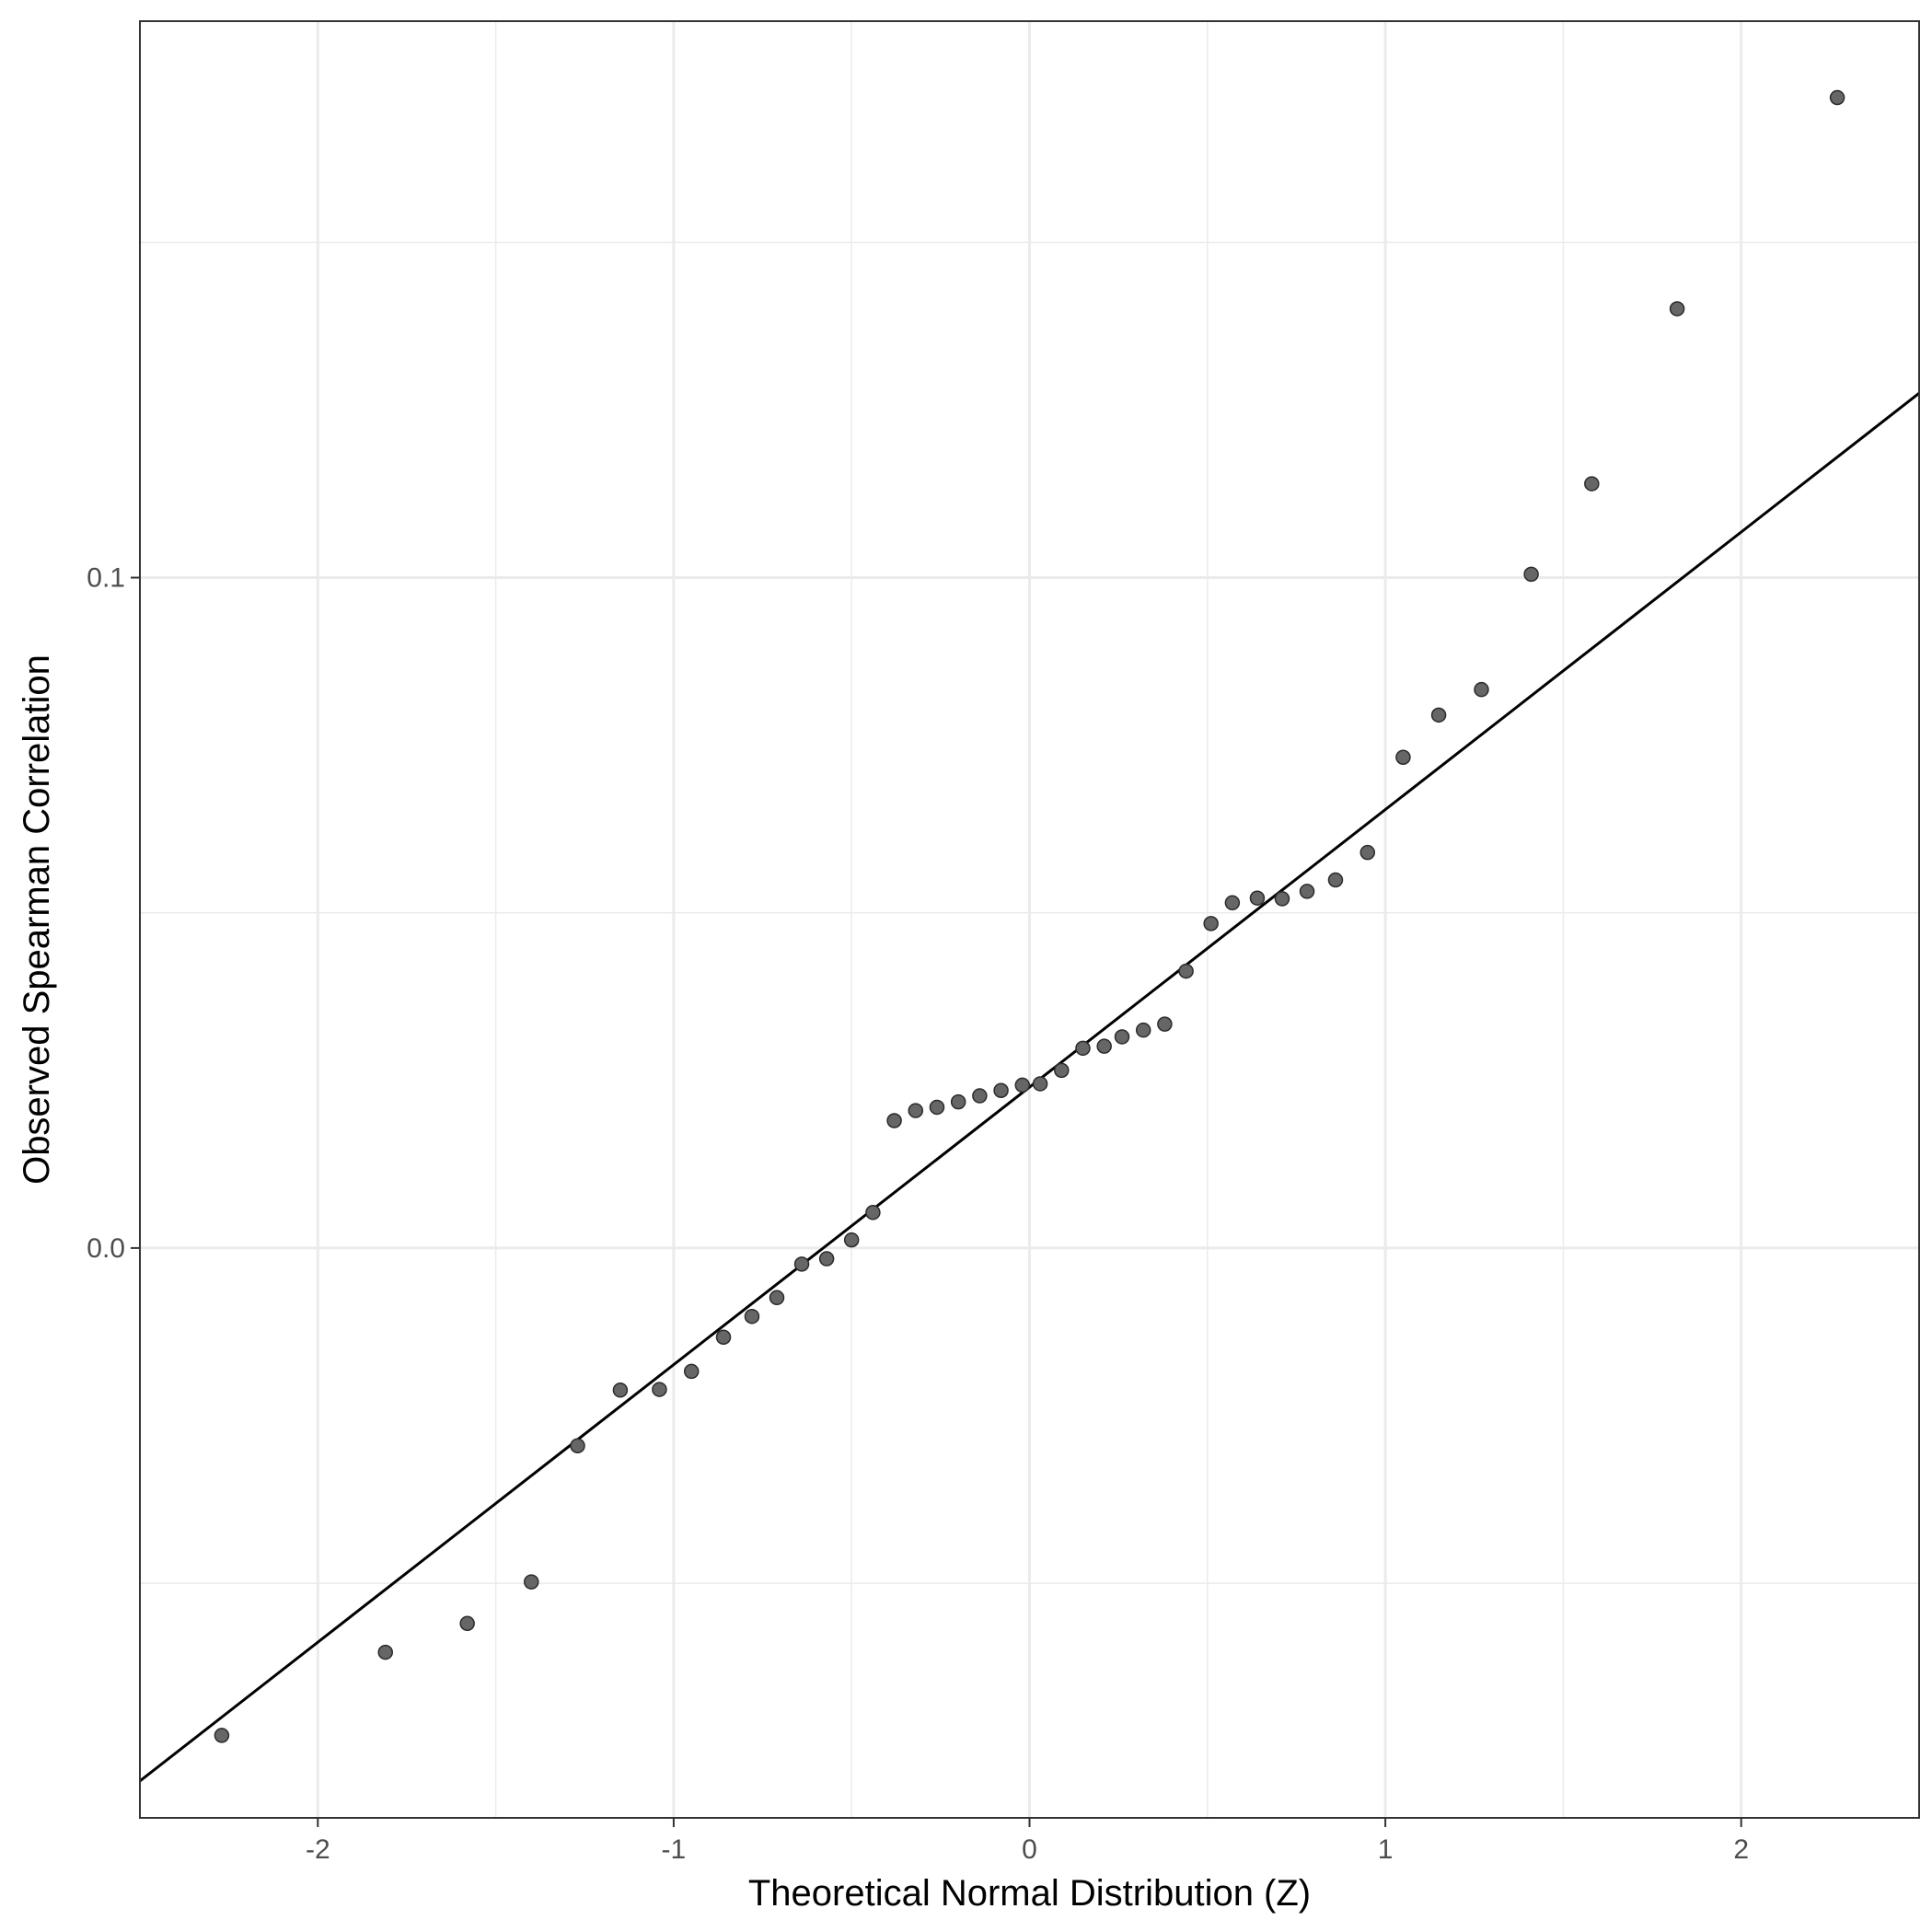  What do you see at coordinates (674, 1850) in the screenshot?
I see `x-tick-label: -1` at bounding box center [674, 1850].